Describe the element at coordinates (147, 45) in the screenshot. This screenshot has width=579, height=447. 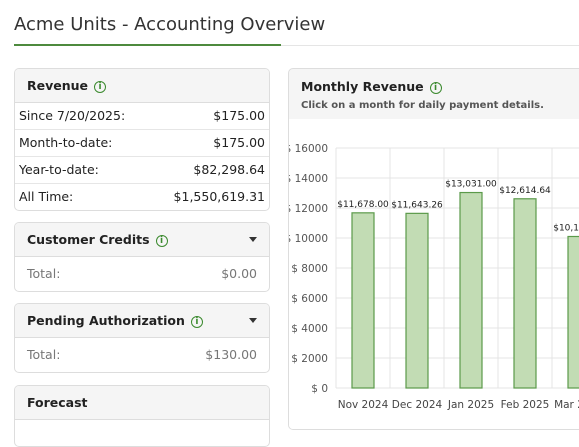
I see `rule-accent` at that location.